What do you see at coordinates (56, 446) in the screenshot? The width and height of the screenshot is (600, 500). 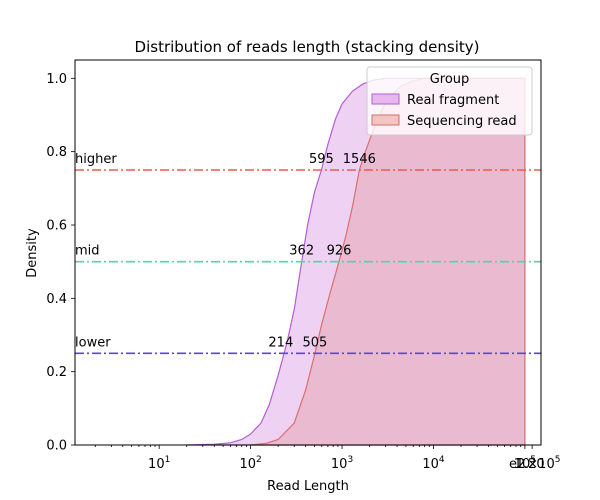 I see `y-tick-label: 0.0` at bounding box center [56, 446].